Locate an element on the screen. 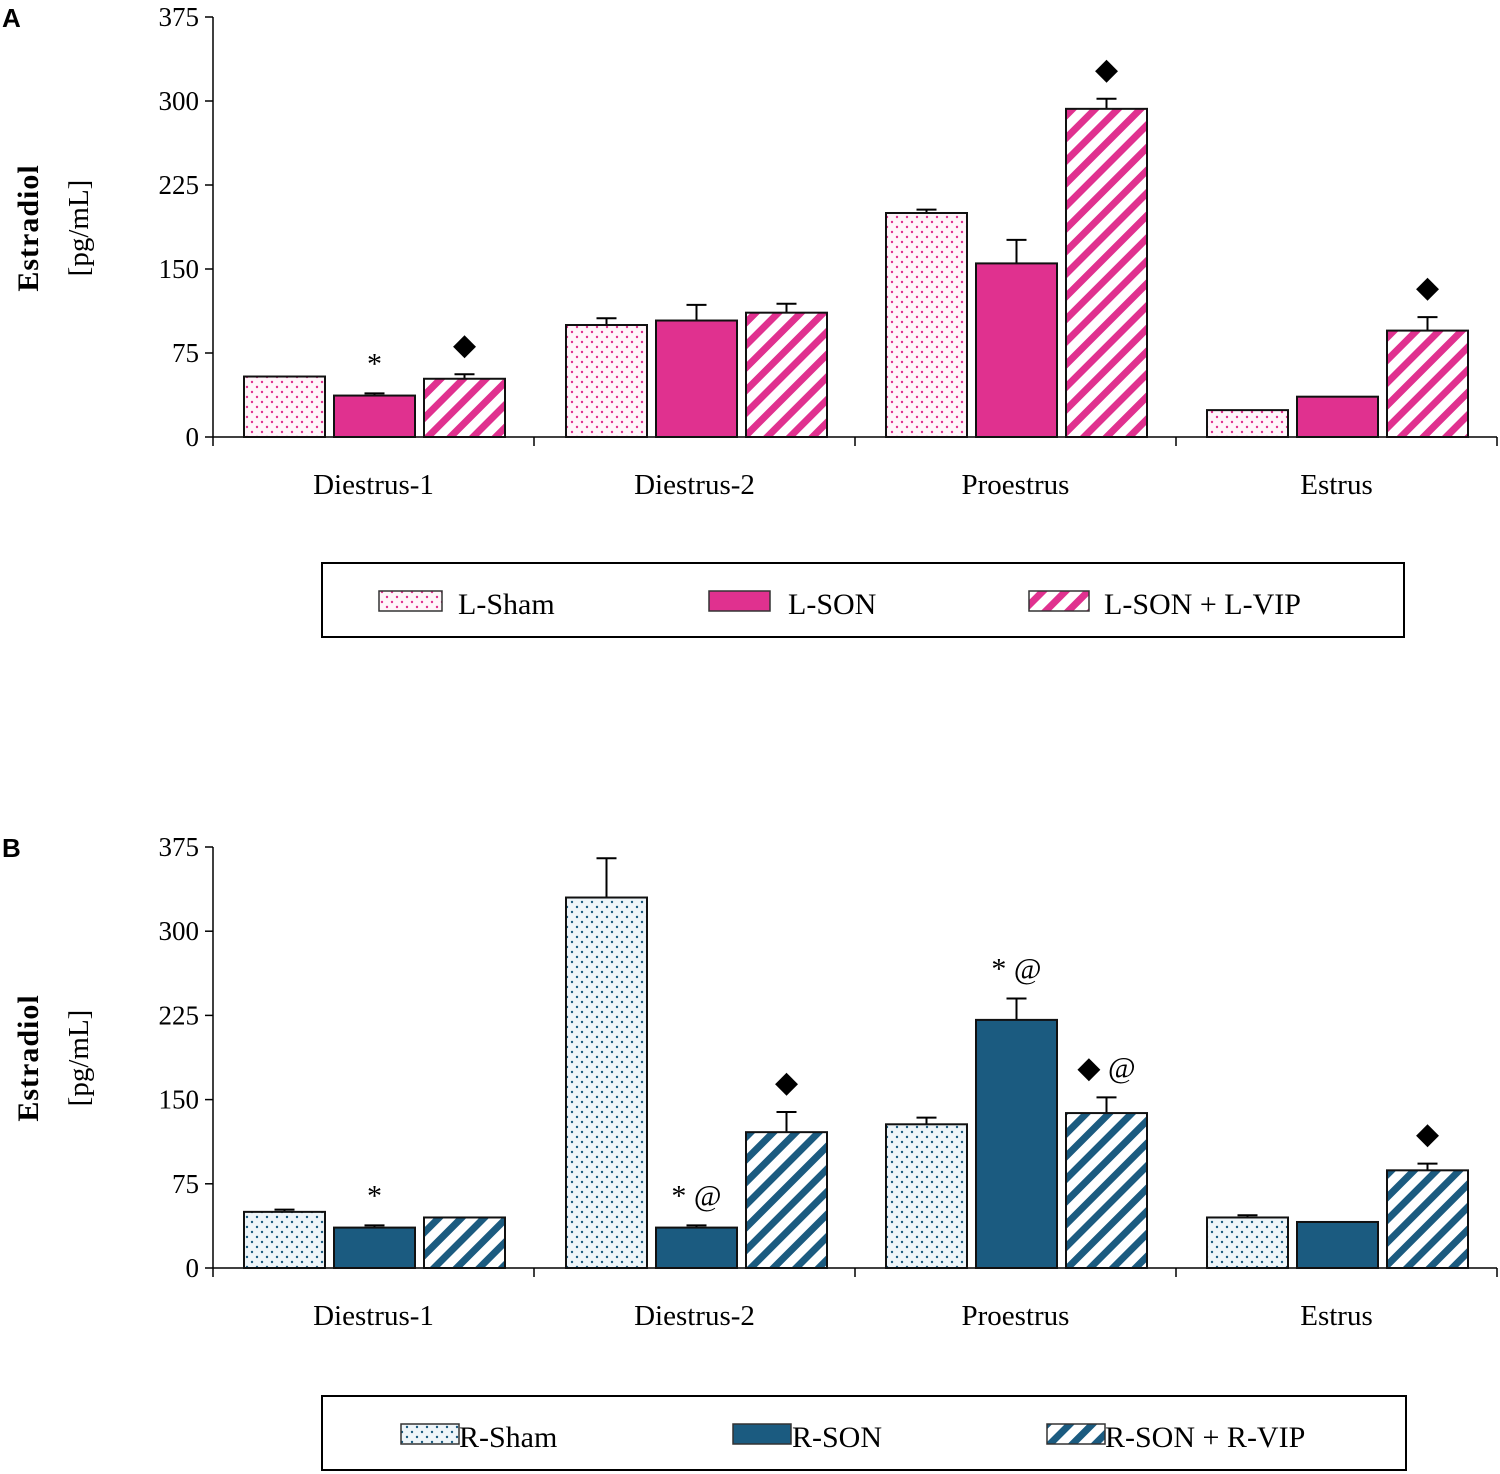 This screenshot has height=1474, width=1500. significance-marker: ◆ @ is located at coordinates (1106, 1067).